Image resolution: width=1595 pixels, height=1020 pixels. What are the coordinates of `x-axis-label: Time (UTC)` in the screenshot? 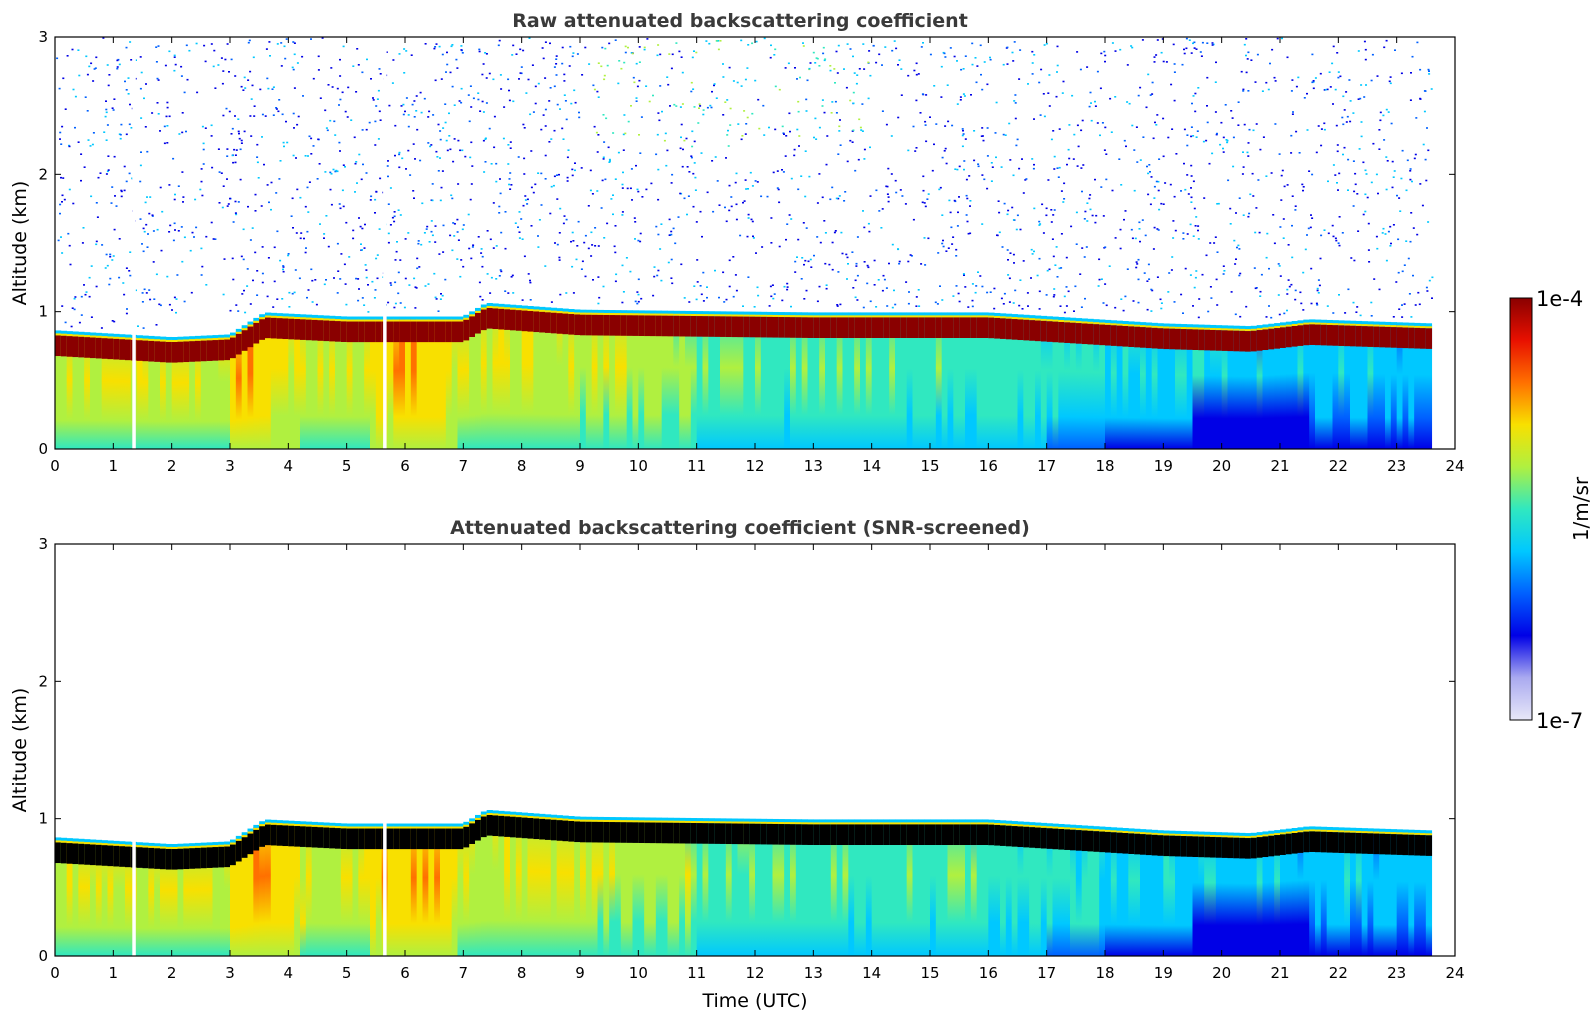 It's located at (754, 1001).